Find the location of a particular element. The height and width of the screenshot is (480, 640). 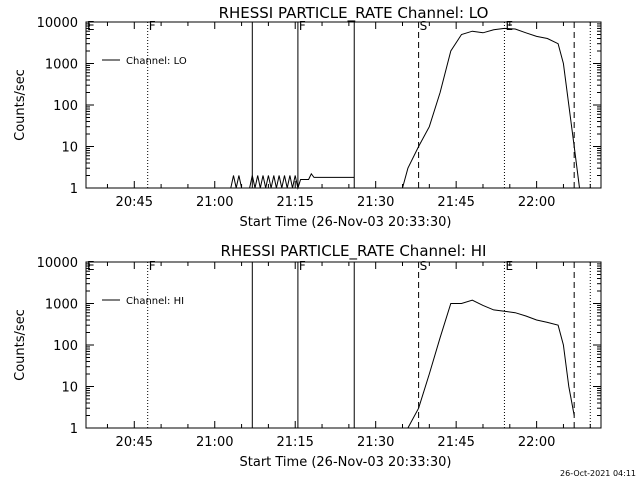

date-stamp: 26-Oct-2021 04:11 is located at coordinates (598, 473).